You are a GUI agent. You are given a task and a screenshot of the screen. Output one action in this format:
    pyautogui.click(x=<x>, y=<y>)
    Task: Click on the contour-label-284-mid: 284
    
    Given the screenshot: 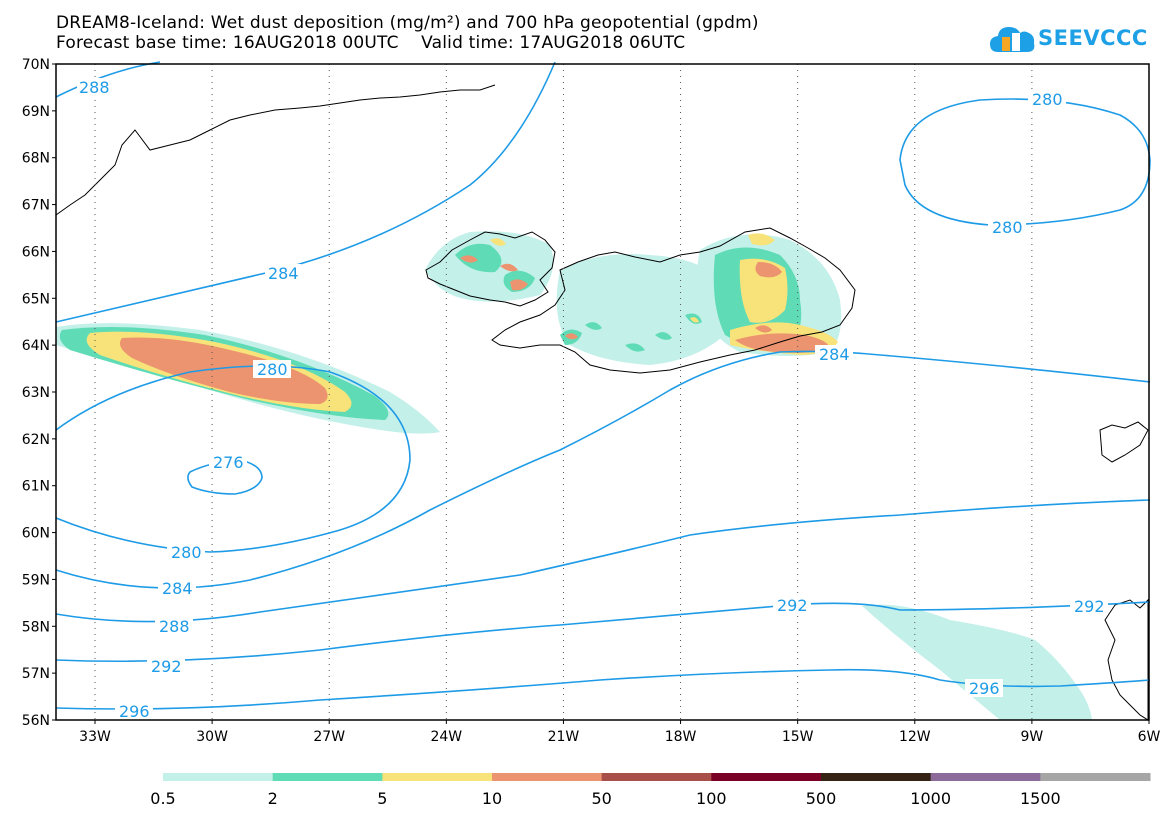 What is the action you would take?
    pyautogui.click(x=283, y=273)
    